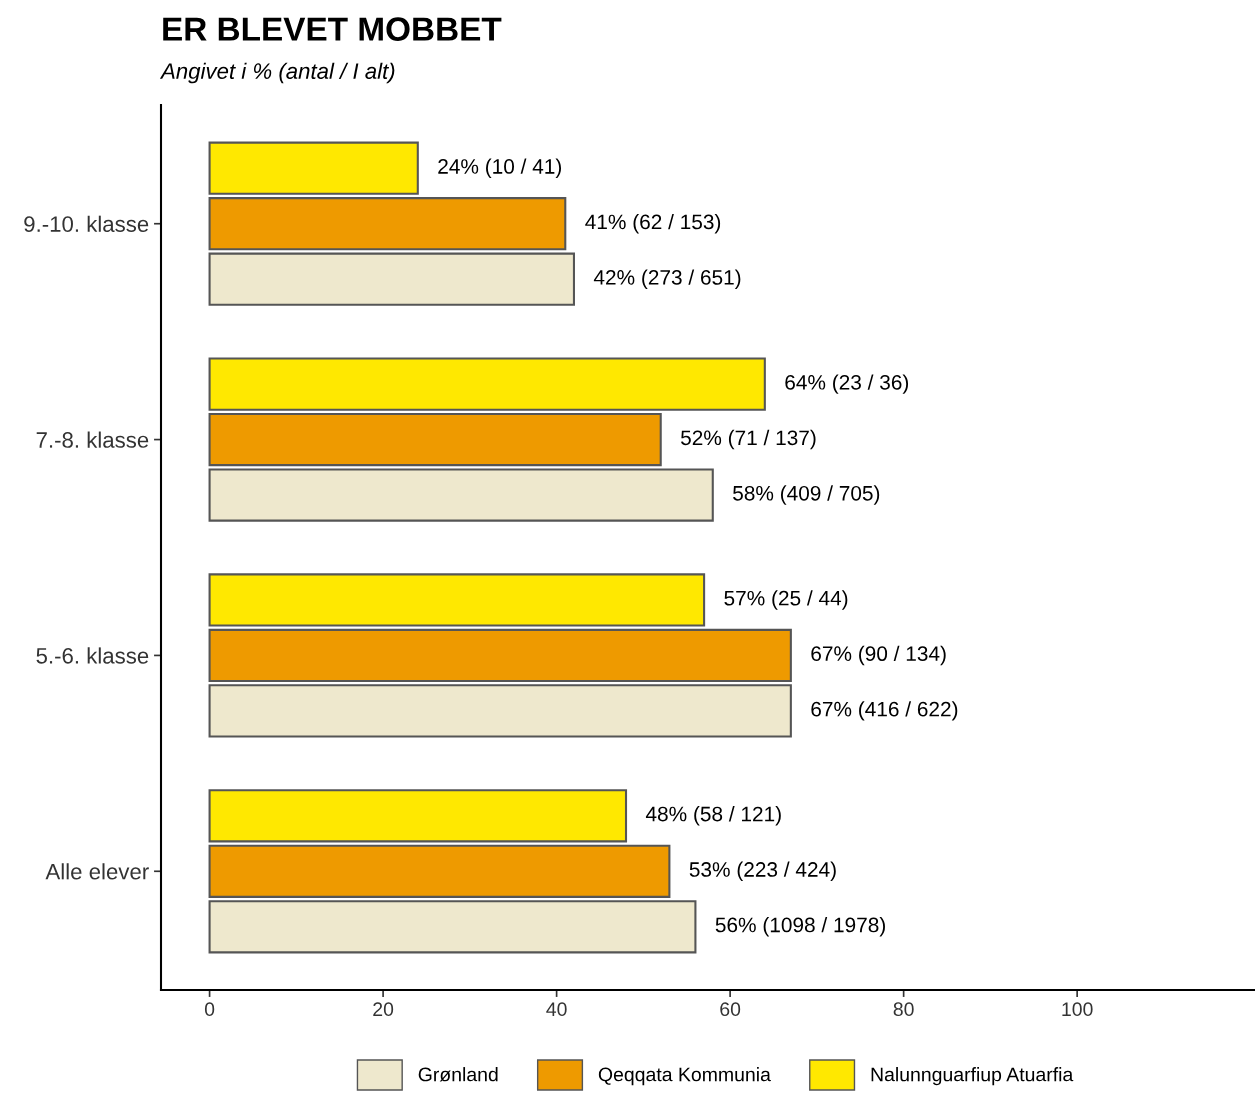 This screenshot has height=1102, width=1255. Describe the element at coordinates (383, 1009) in the screenshot. I see `x-tick-label: 20` at that location.